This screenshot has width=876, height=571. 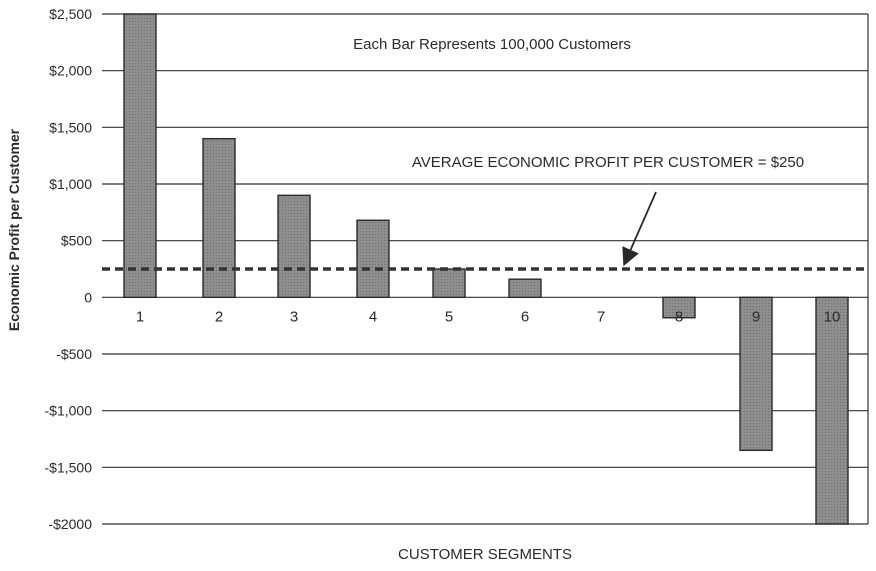 I want to click on y-tick-label: 0, so click(x=88, y=297).